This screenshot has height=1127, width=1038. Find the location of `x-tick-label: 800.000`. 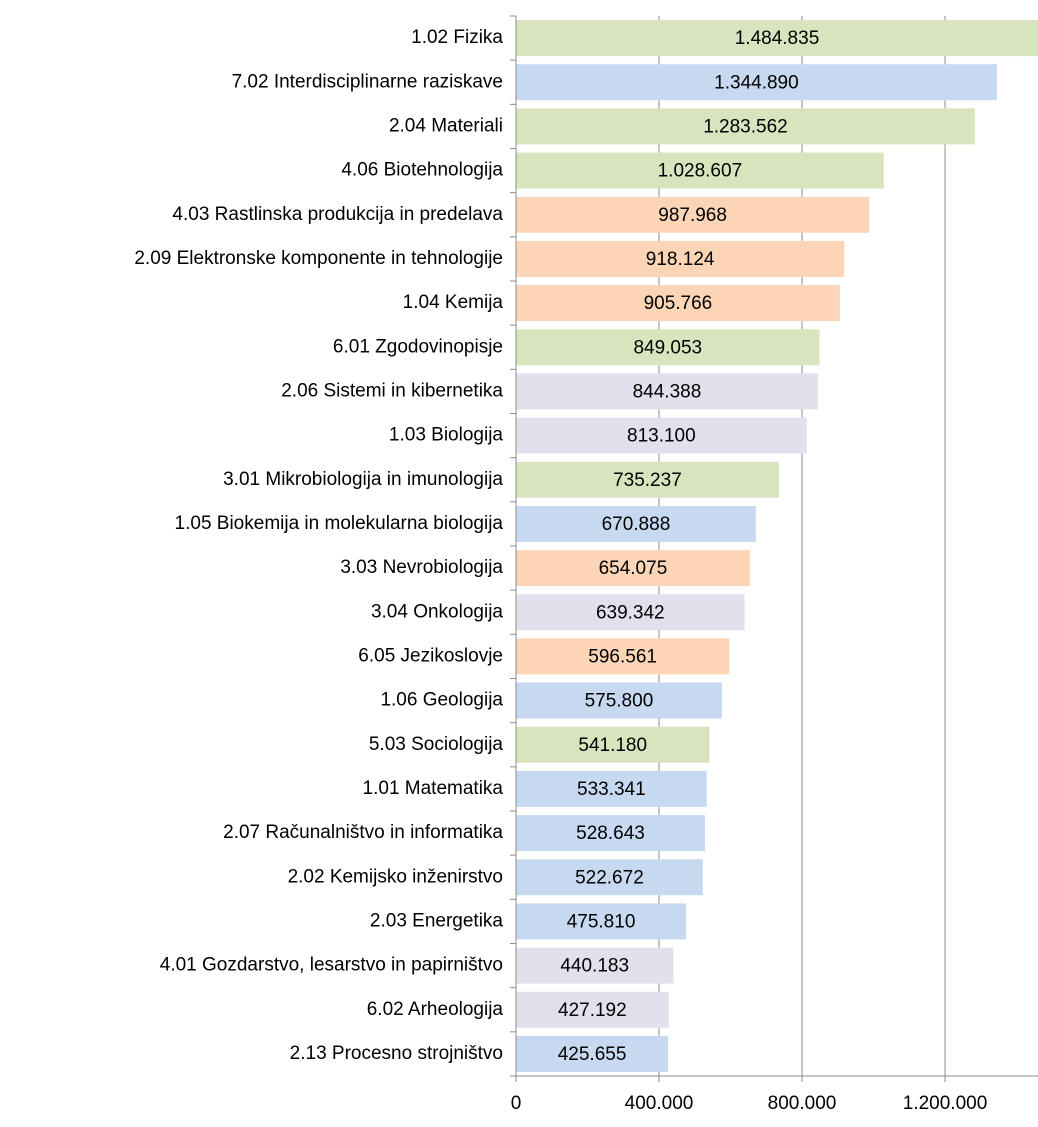

x-tick-label: 800.000 is located at coordinates (802, 1103).